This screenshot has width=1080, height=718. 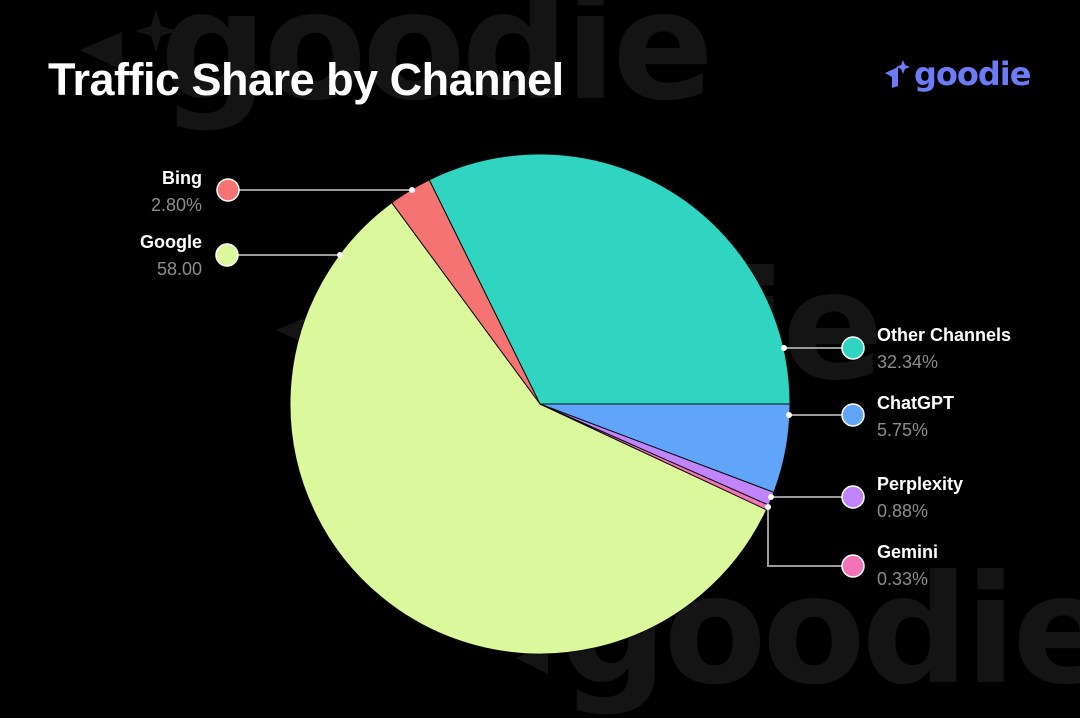 I want to click on legend-swatch-gemini, so click(x=853, y=566).